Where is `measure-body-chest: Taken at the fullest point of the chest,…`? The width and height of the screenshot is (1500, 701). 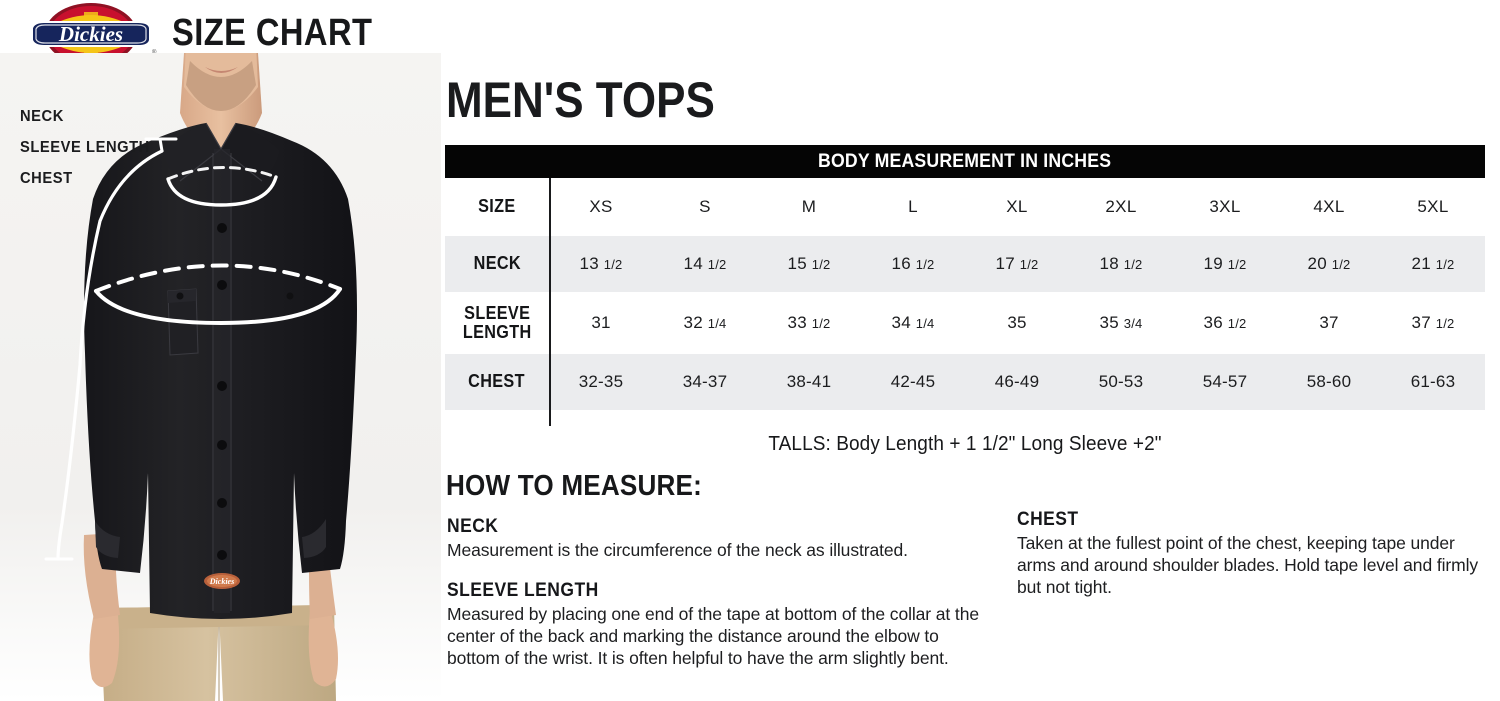 measure-body-chest: Taken at the fullest point of the chest,… is located at coordinates (1248, 565).